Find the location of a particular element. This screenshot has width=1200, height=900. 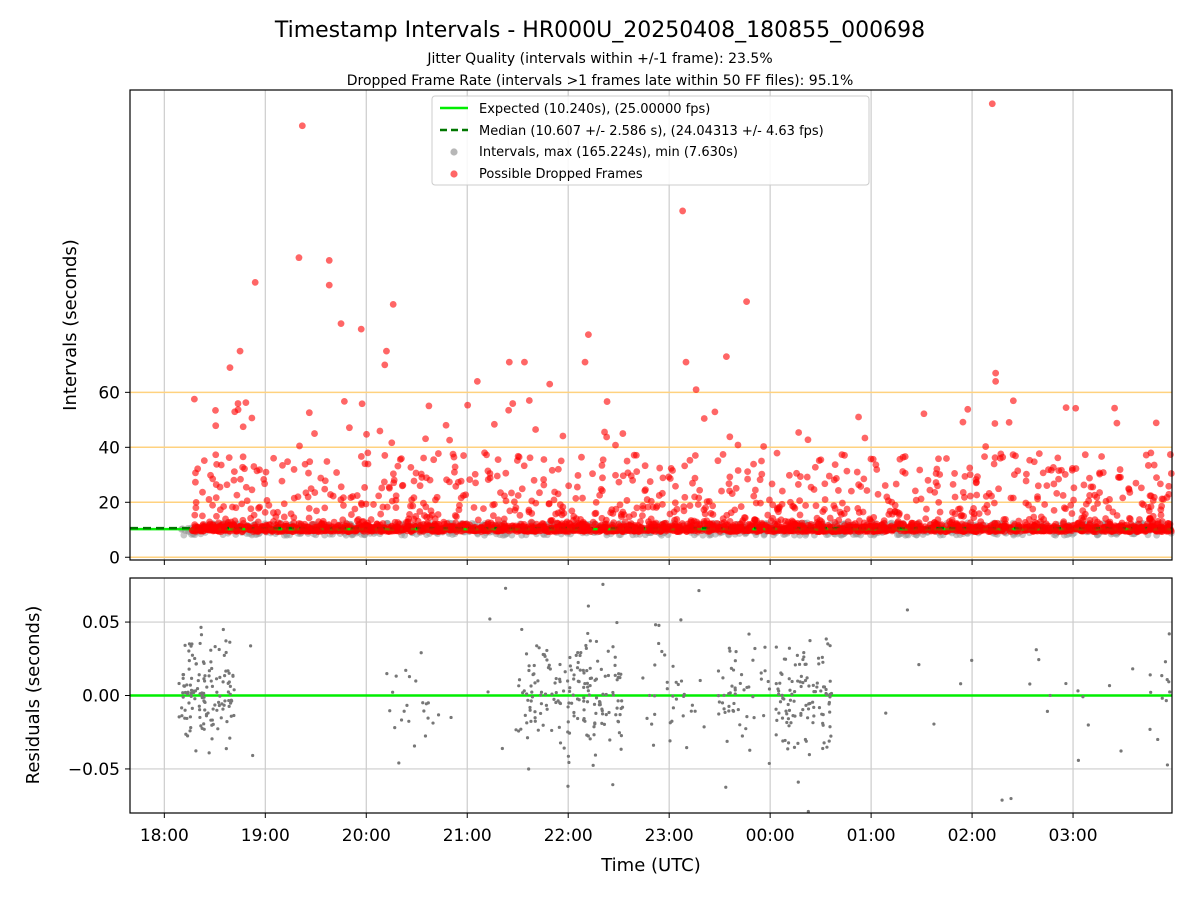

interval-point is located at coordinates (184, 535).